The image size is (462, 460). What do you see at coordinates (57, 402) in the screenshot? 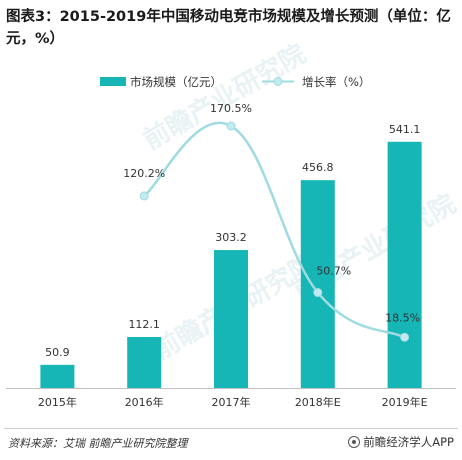
I see `x-tick-label: 2015年` at bounding box center [57, 402].